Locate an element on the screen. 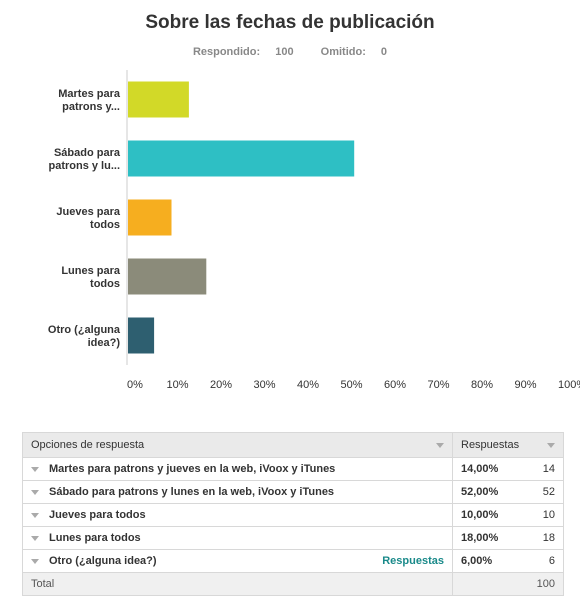  total-row: Total 100 is located at coordinates (293, 584).